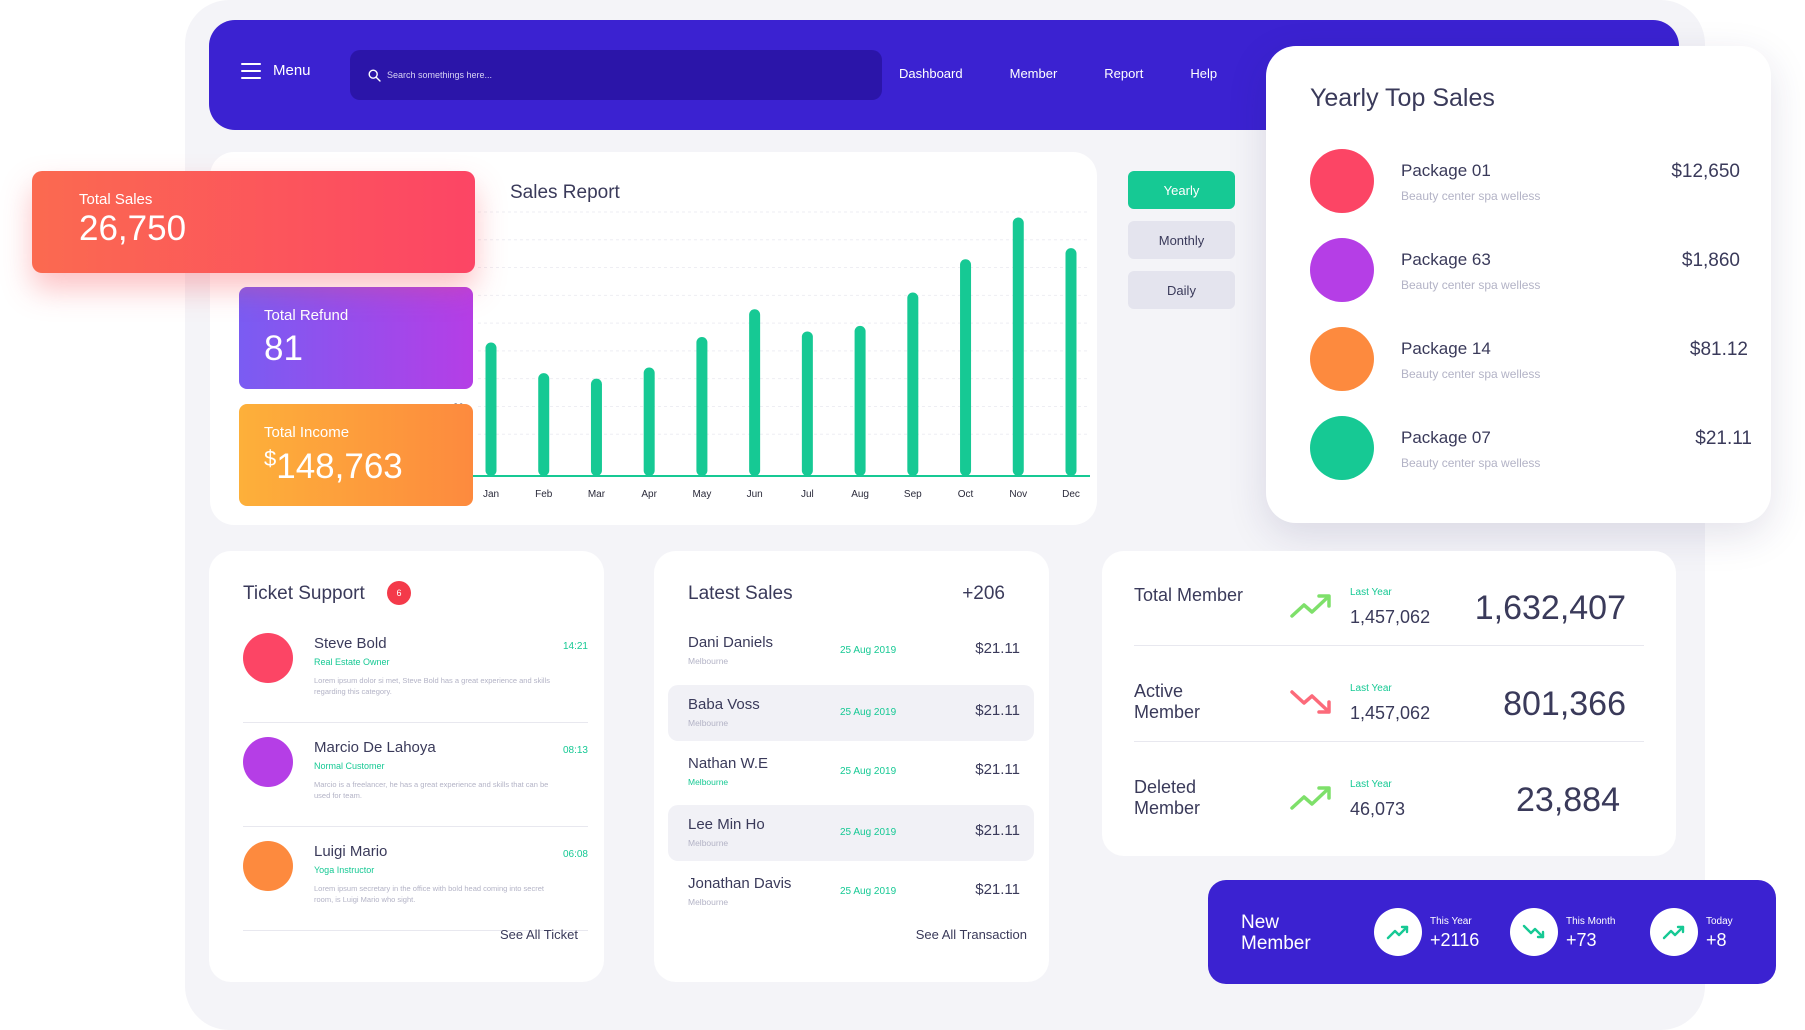  What do you see at coordinates (374, 75) in the screenshot?
I see `search-icon` at bounding box center [374, 75].